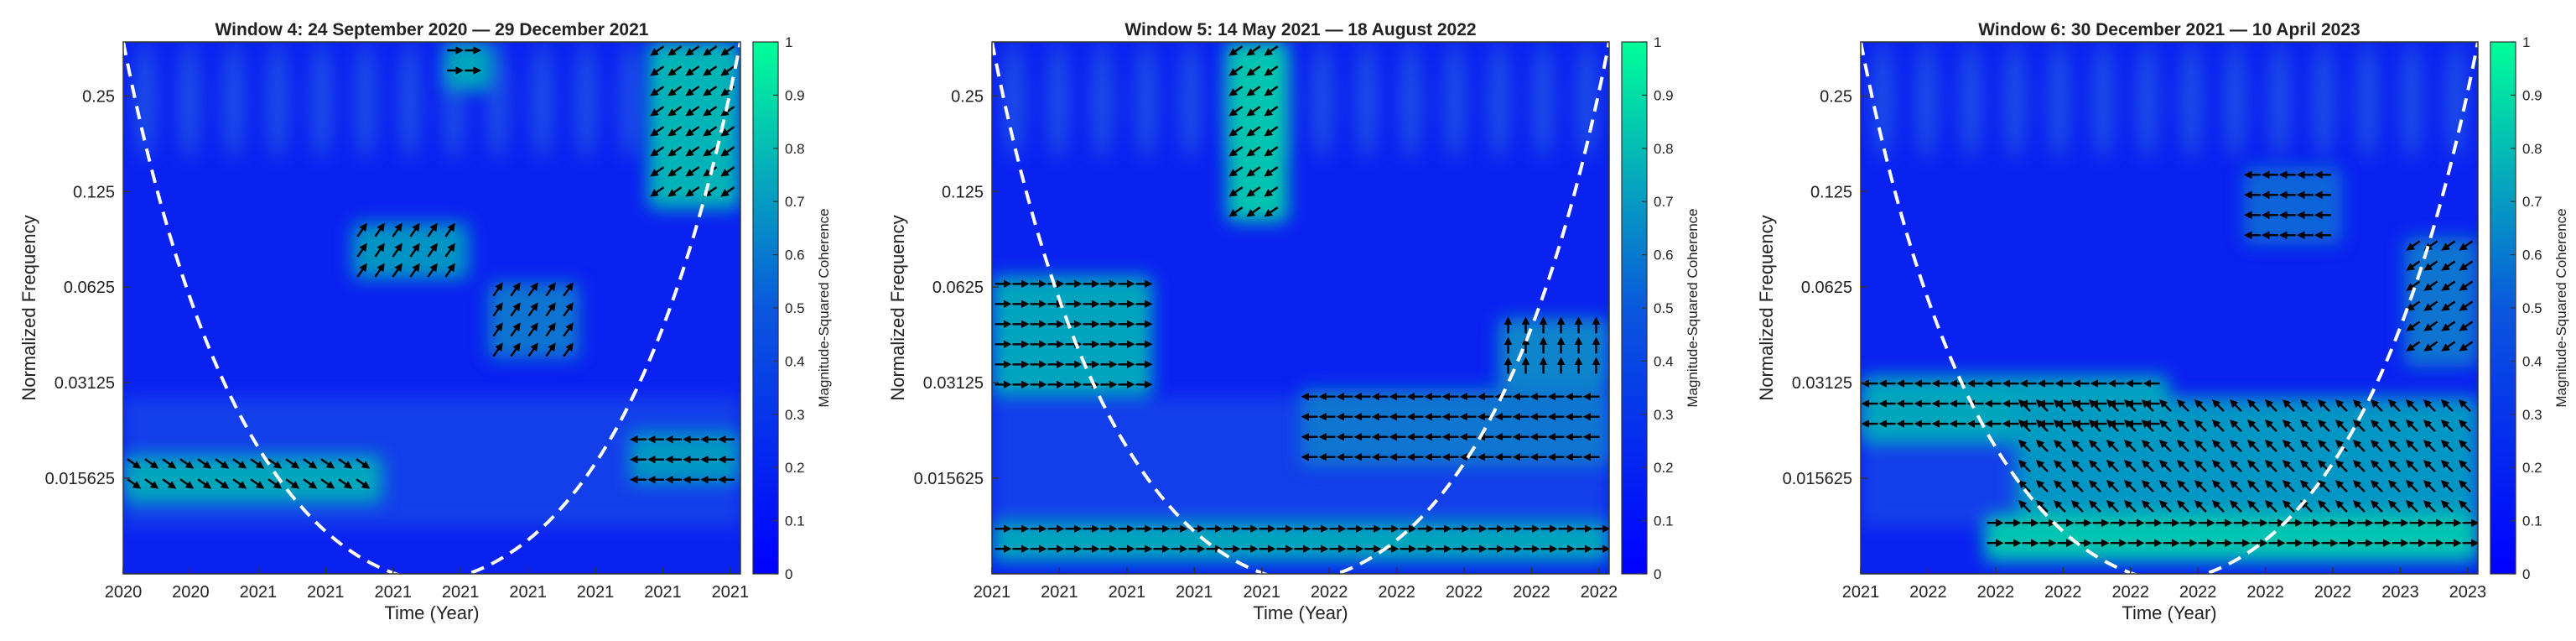 This screenshot has width=2576, height=641. I want to click on x-tick-label: 2020, so click(191, 592).